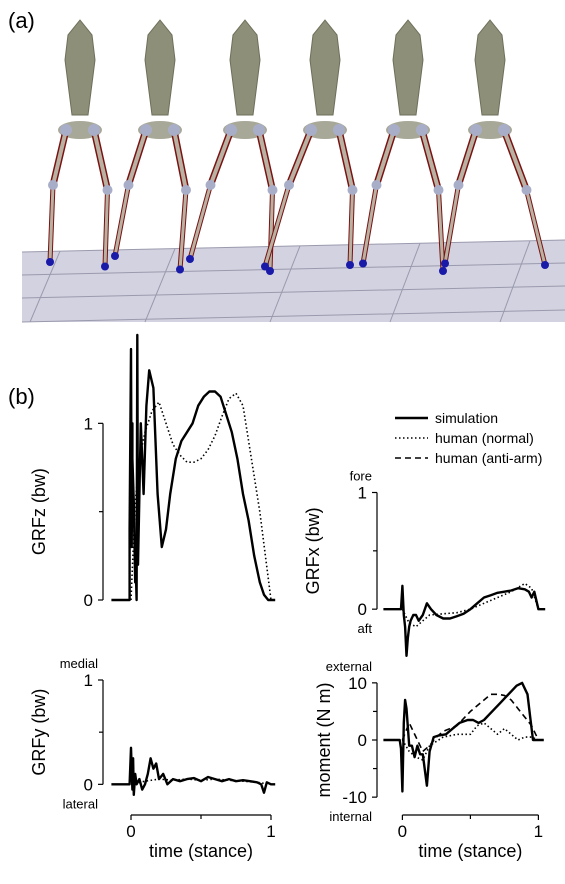 This screenshot has width=565, height=884. I want to click on legend: simulation human (normal) human (anti-arm), so click(468, 438).